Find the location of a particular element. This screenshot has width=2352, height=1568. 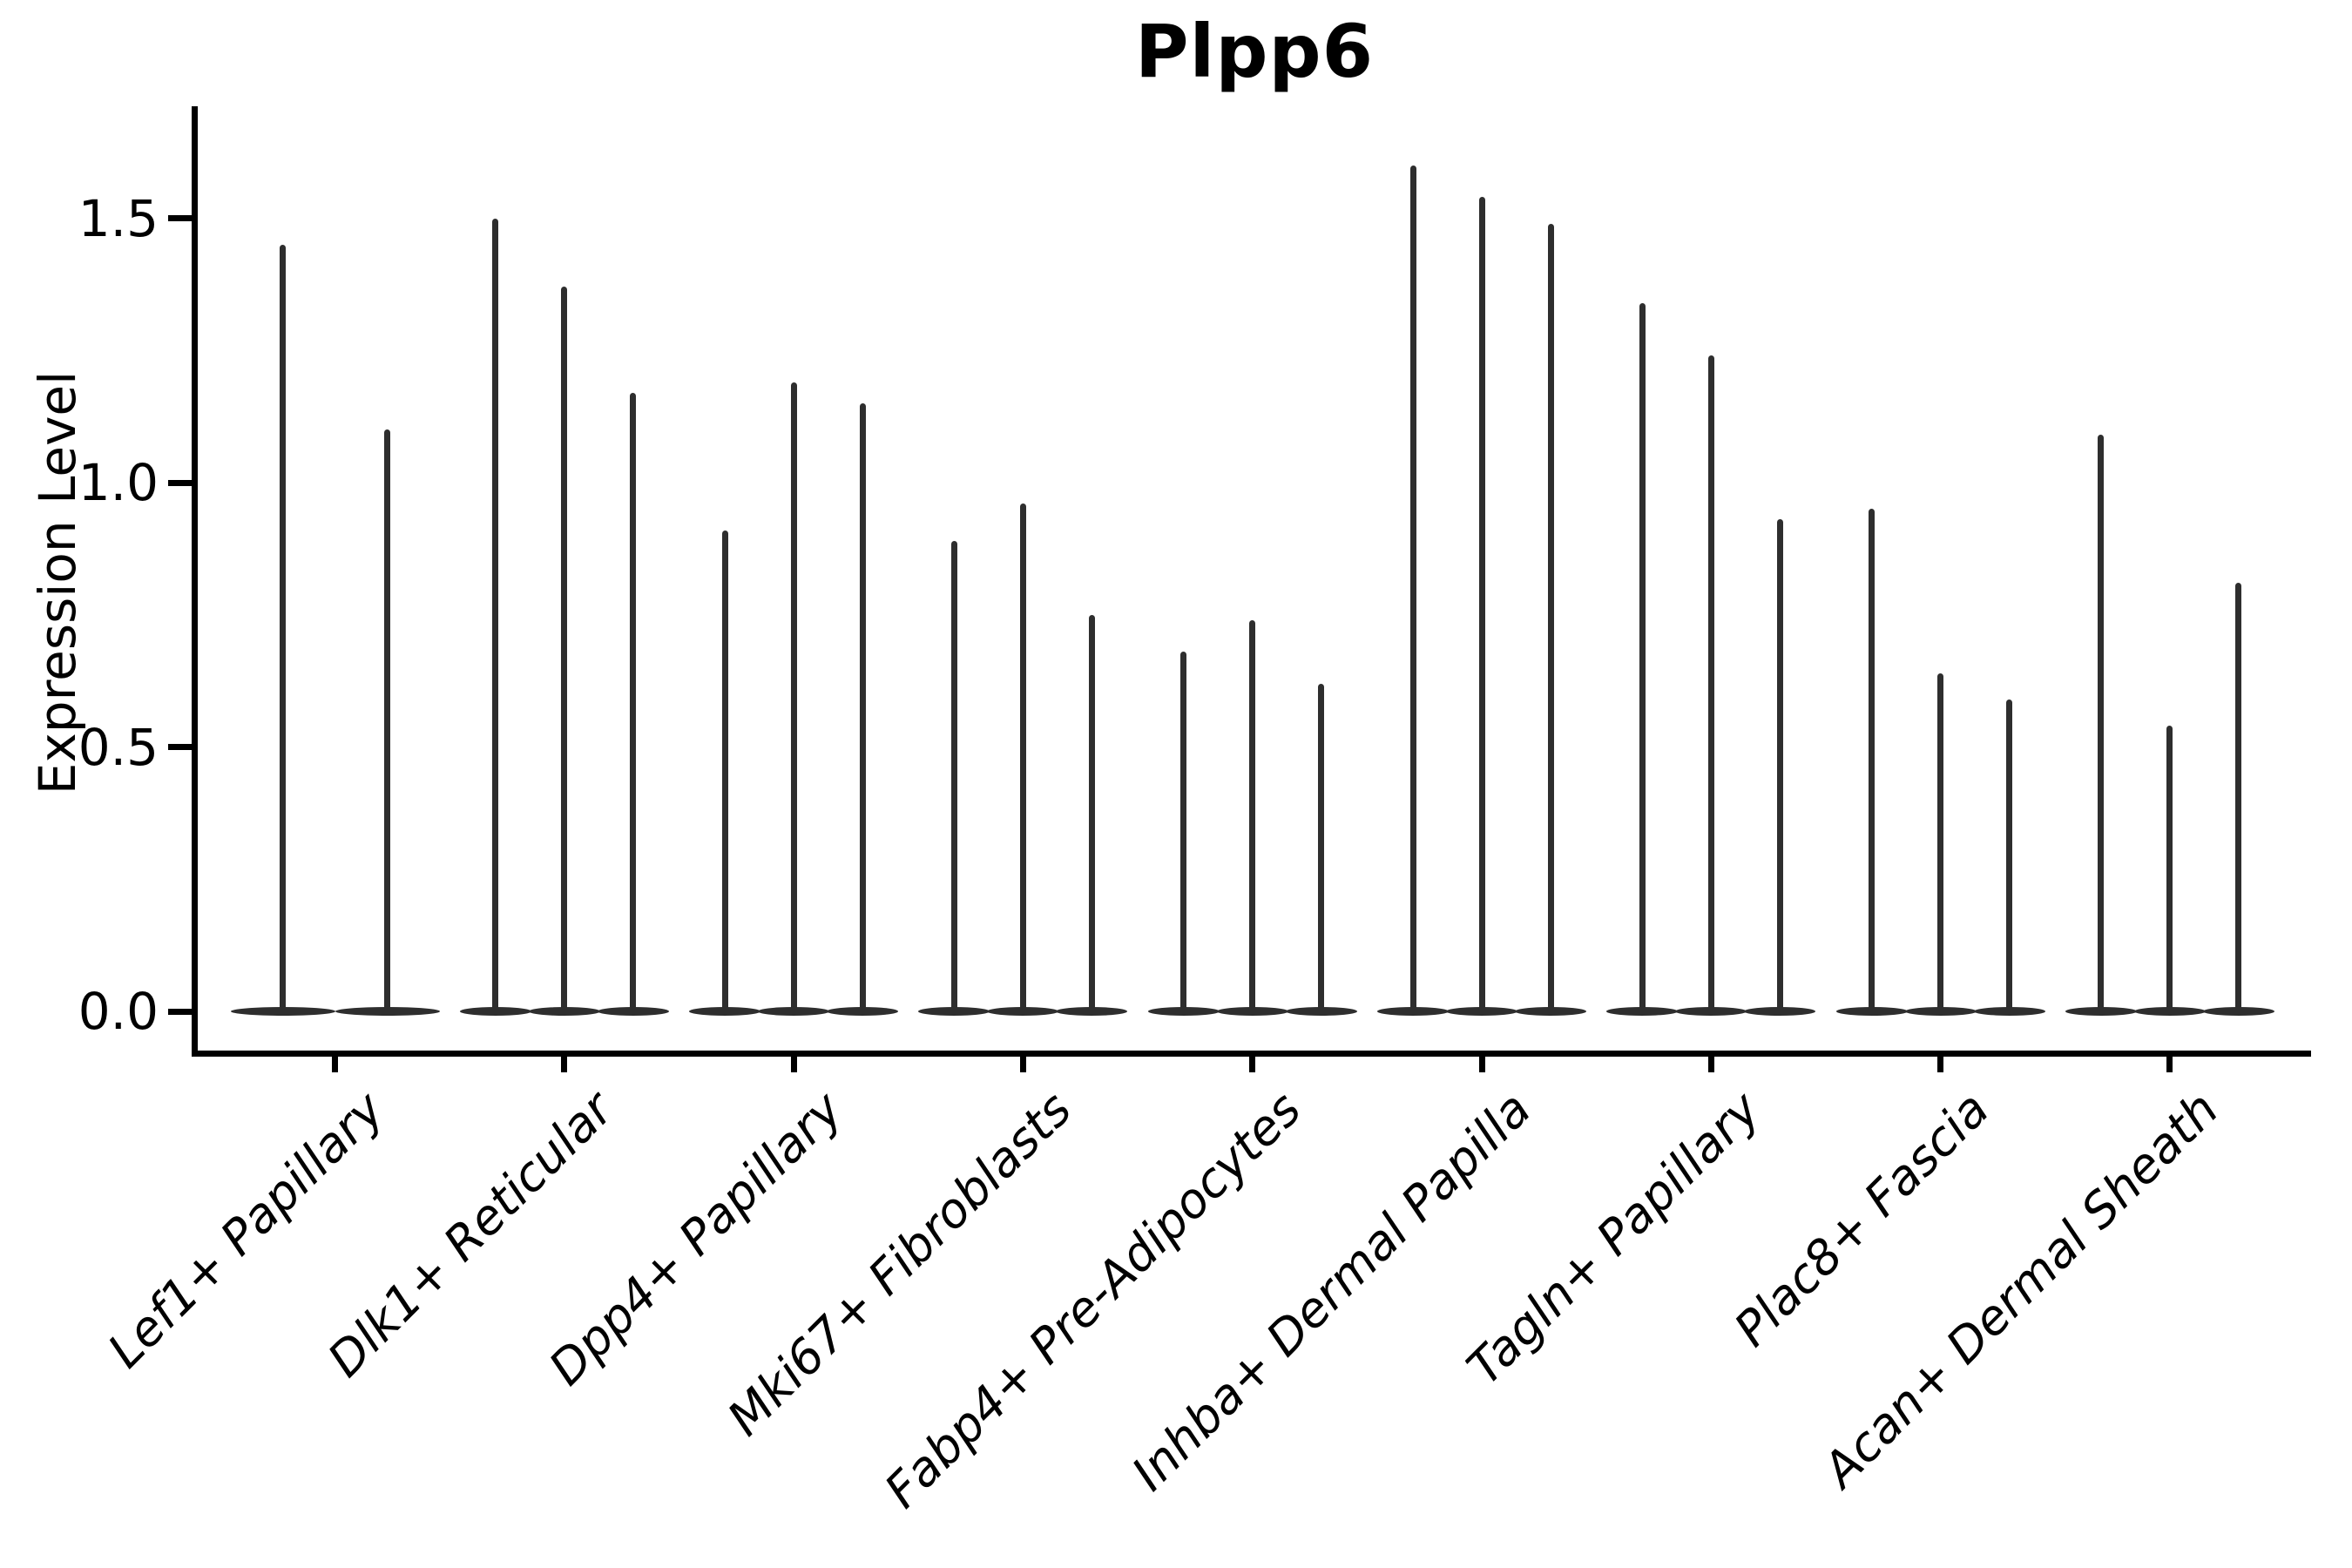

y-tick-label: 0.5 is located at coordinates (119, 747).